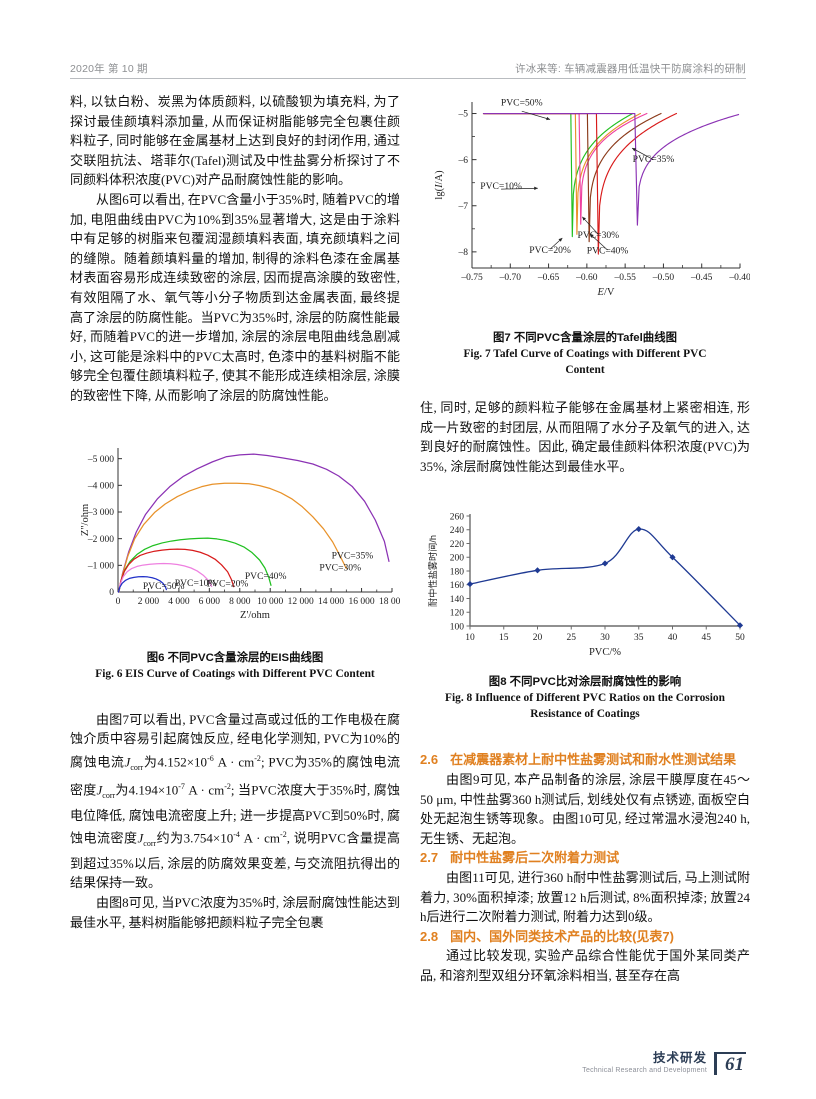 Image resolution: width=816 pixels, height=1099 pixels. What do you see at coordinates (118, 602) in the screenshot?
I see `x-tick-label: 0` at bounding box center [118, 602].